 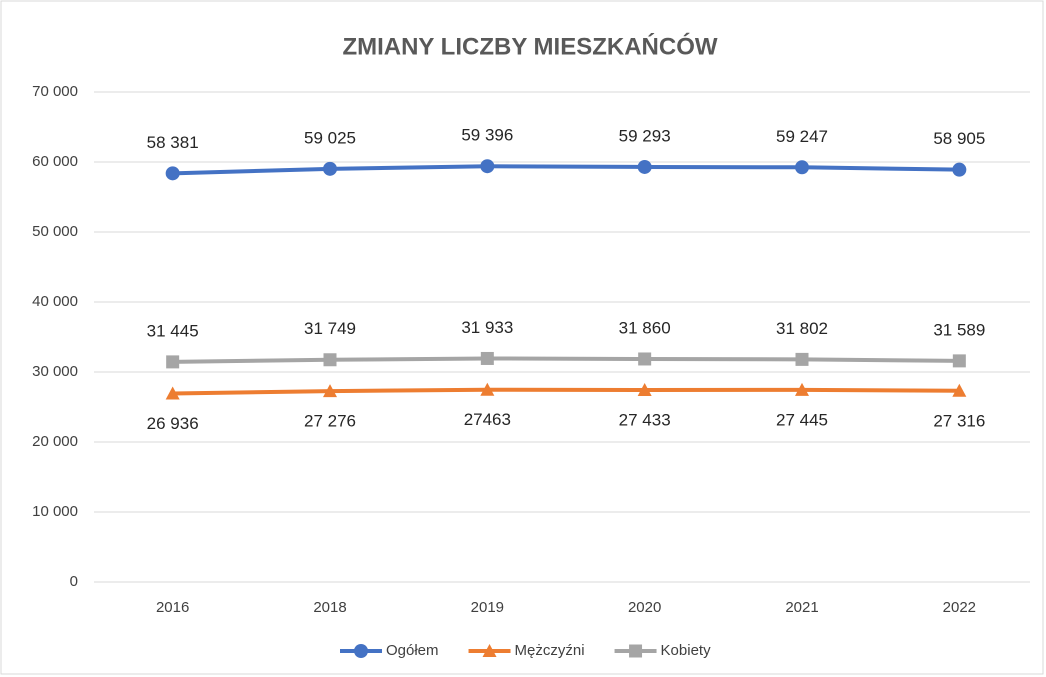 What do you see at coordinates (330, 421) in the screenshot?
I see `data-label: 27 276` at bounding box center [330, 421].